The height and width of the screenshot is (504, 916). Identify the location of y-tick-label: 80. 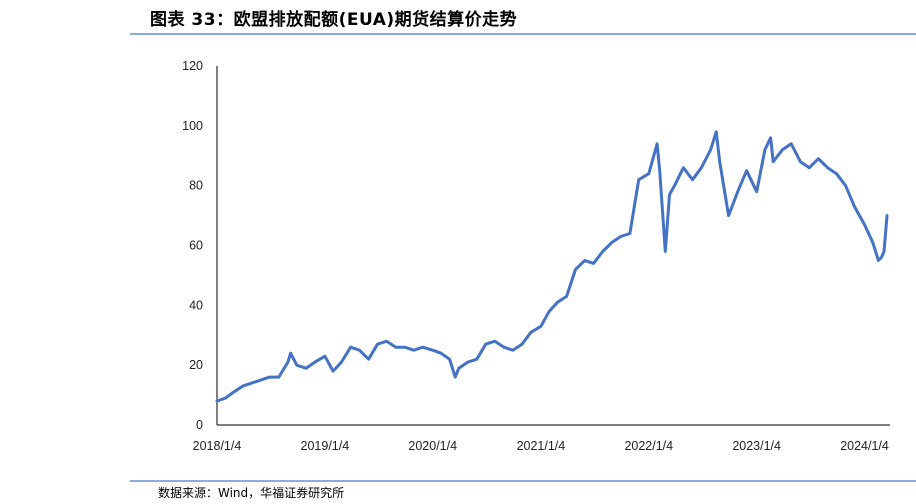
(196, 186).